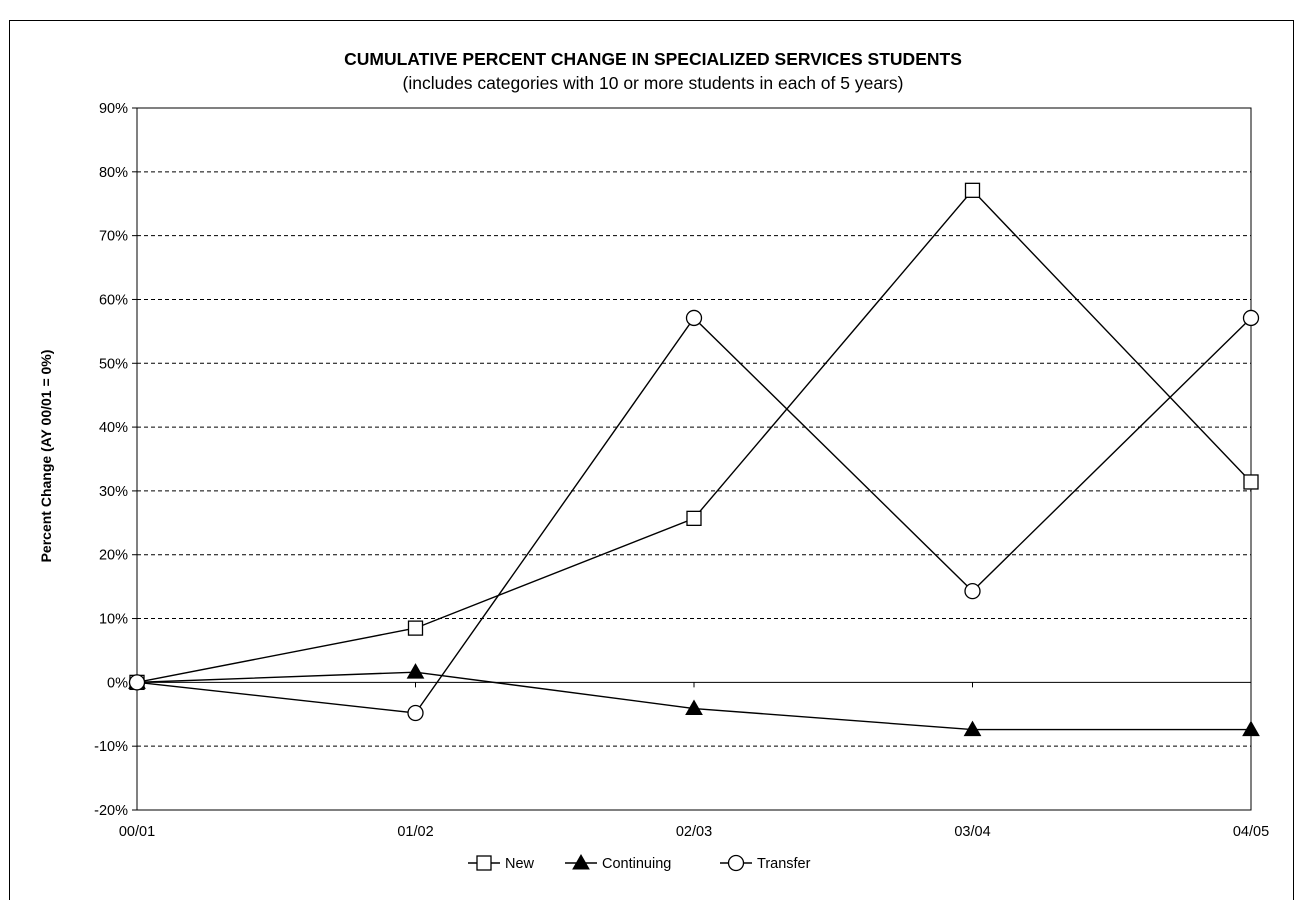 This screenshot has width=1296, height=901. Describe the element at coordinates (137, 832) in the screenshot. I see `x-tick-label: 00/01` at that location.